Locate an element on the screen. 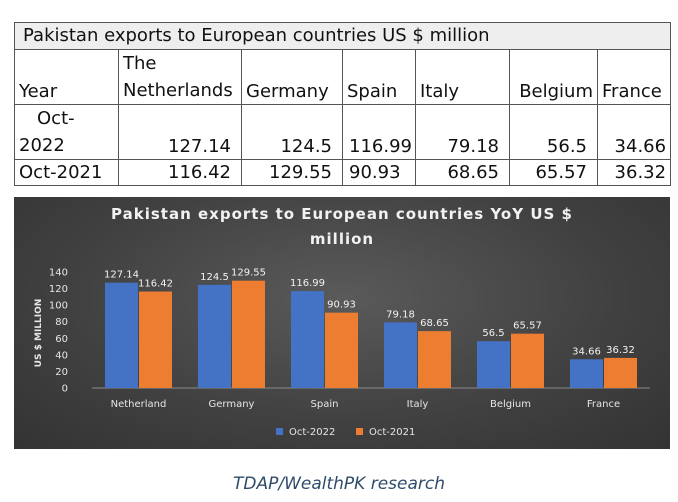 The image size is (678, 502). header-italy: Italy is located at coordinates (462, 77).